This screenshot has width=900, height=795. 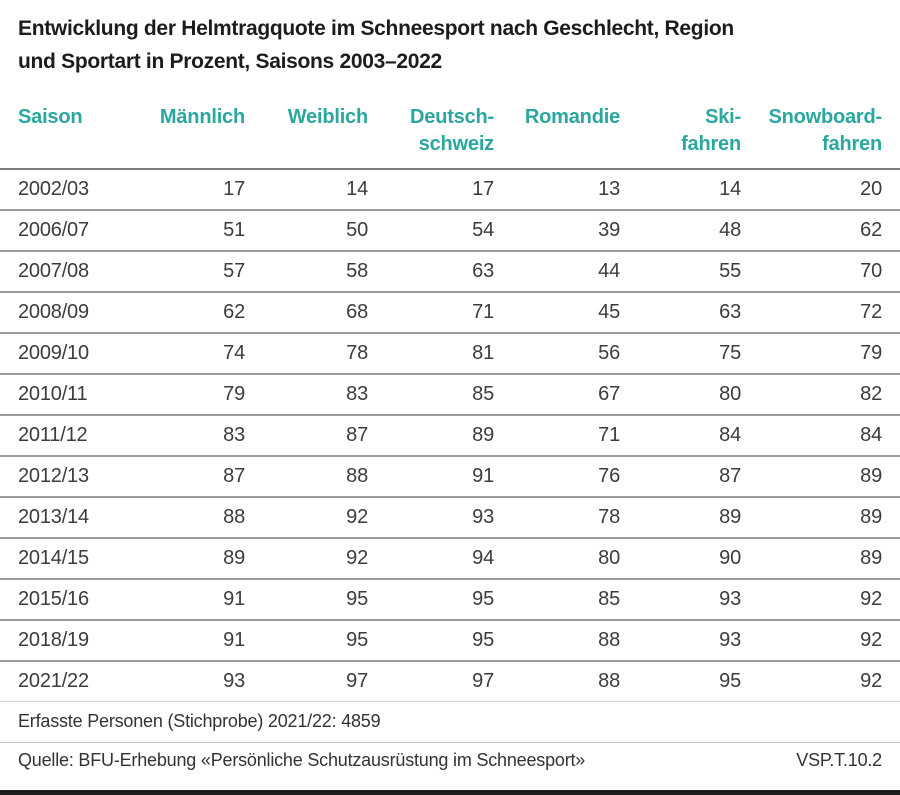 What do you see at coordinates (730, 312) in the screenshot?
I see `value-cell-skifahren: 63` at bounding box center [730, 312].